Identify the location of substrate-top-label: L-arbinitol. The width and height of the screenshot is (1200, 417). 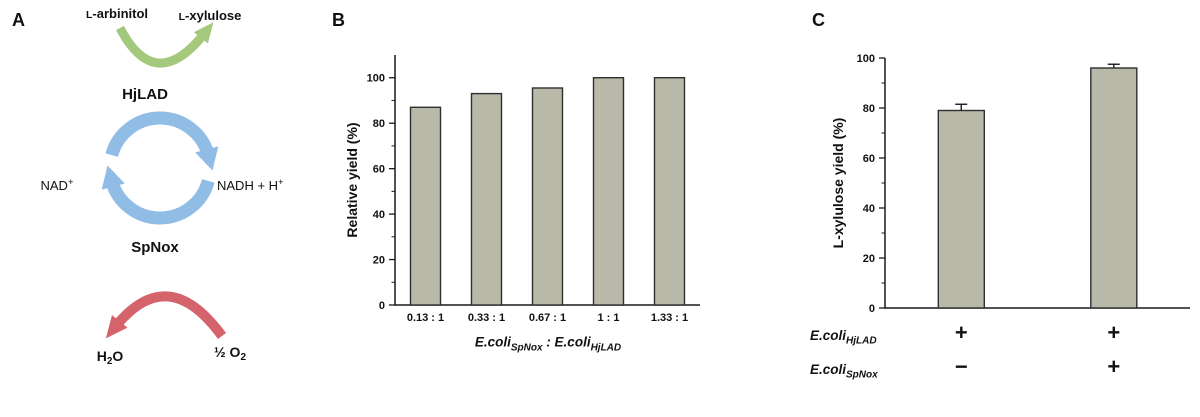
(117, 13).